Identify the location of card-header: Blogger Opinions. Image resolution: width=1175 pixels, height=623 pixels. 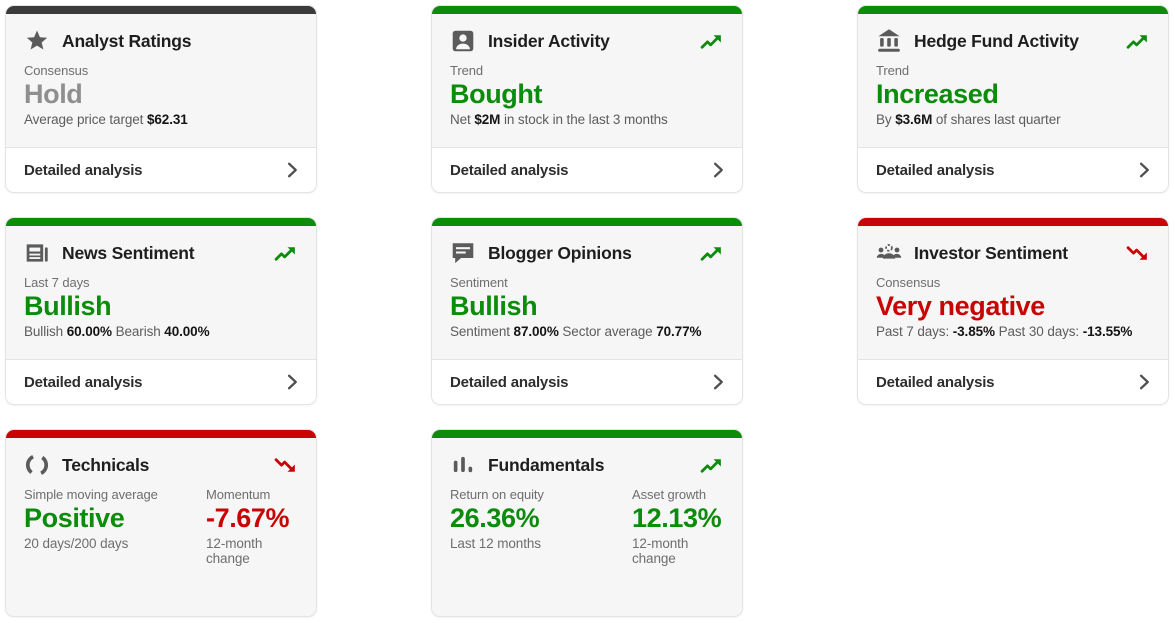
(587, 253).